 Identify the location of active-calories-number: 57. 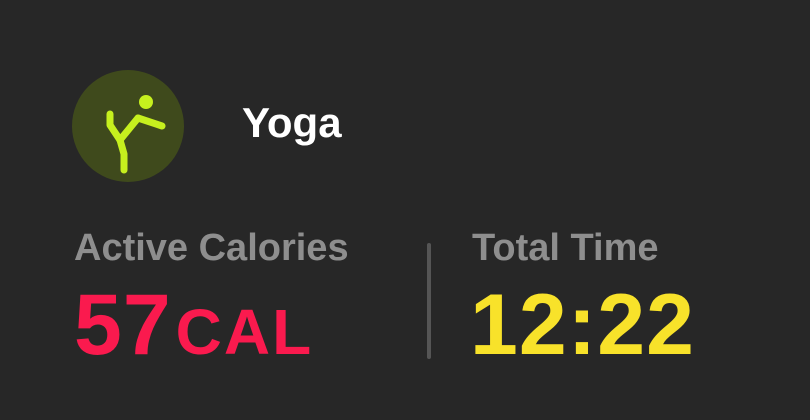
(123, 325).